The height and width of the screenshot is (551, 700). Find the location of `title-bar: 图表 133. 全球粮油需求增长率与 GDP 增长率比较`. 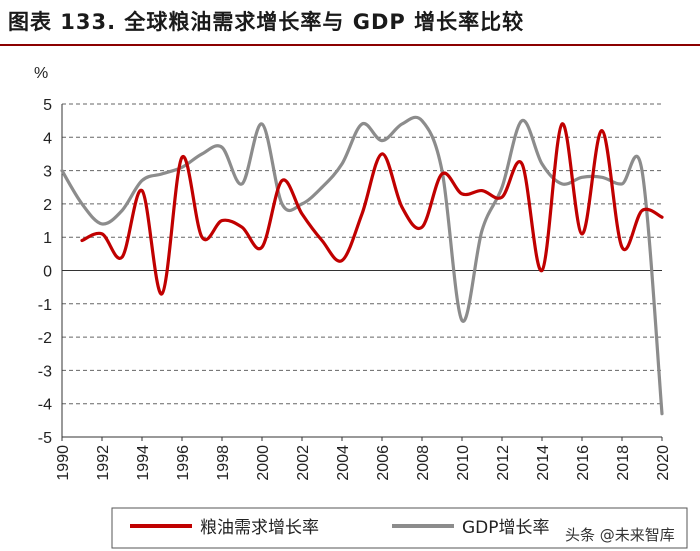

title-bar: 图表 133. 全球粮油需求增长率与 GDP 增长率比较 is located at coordinates (350, 23).